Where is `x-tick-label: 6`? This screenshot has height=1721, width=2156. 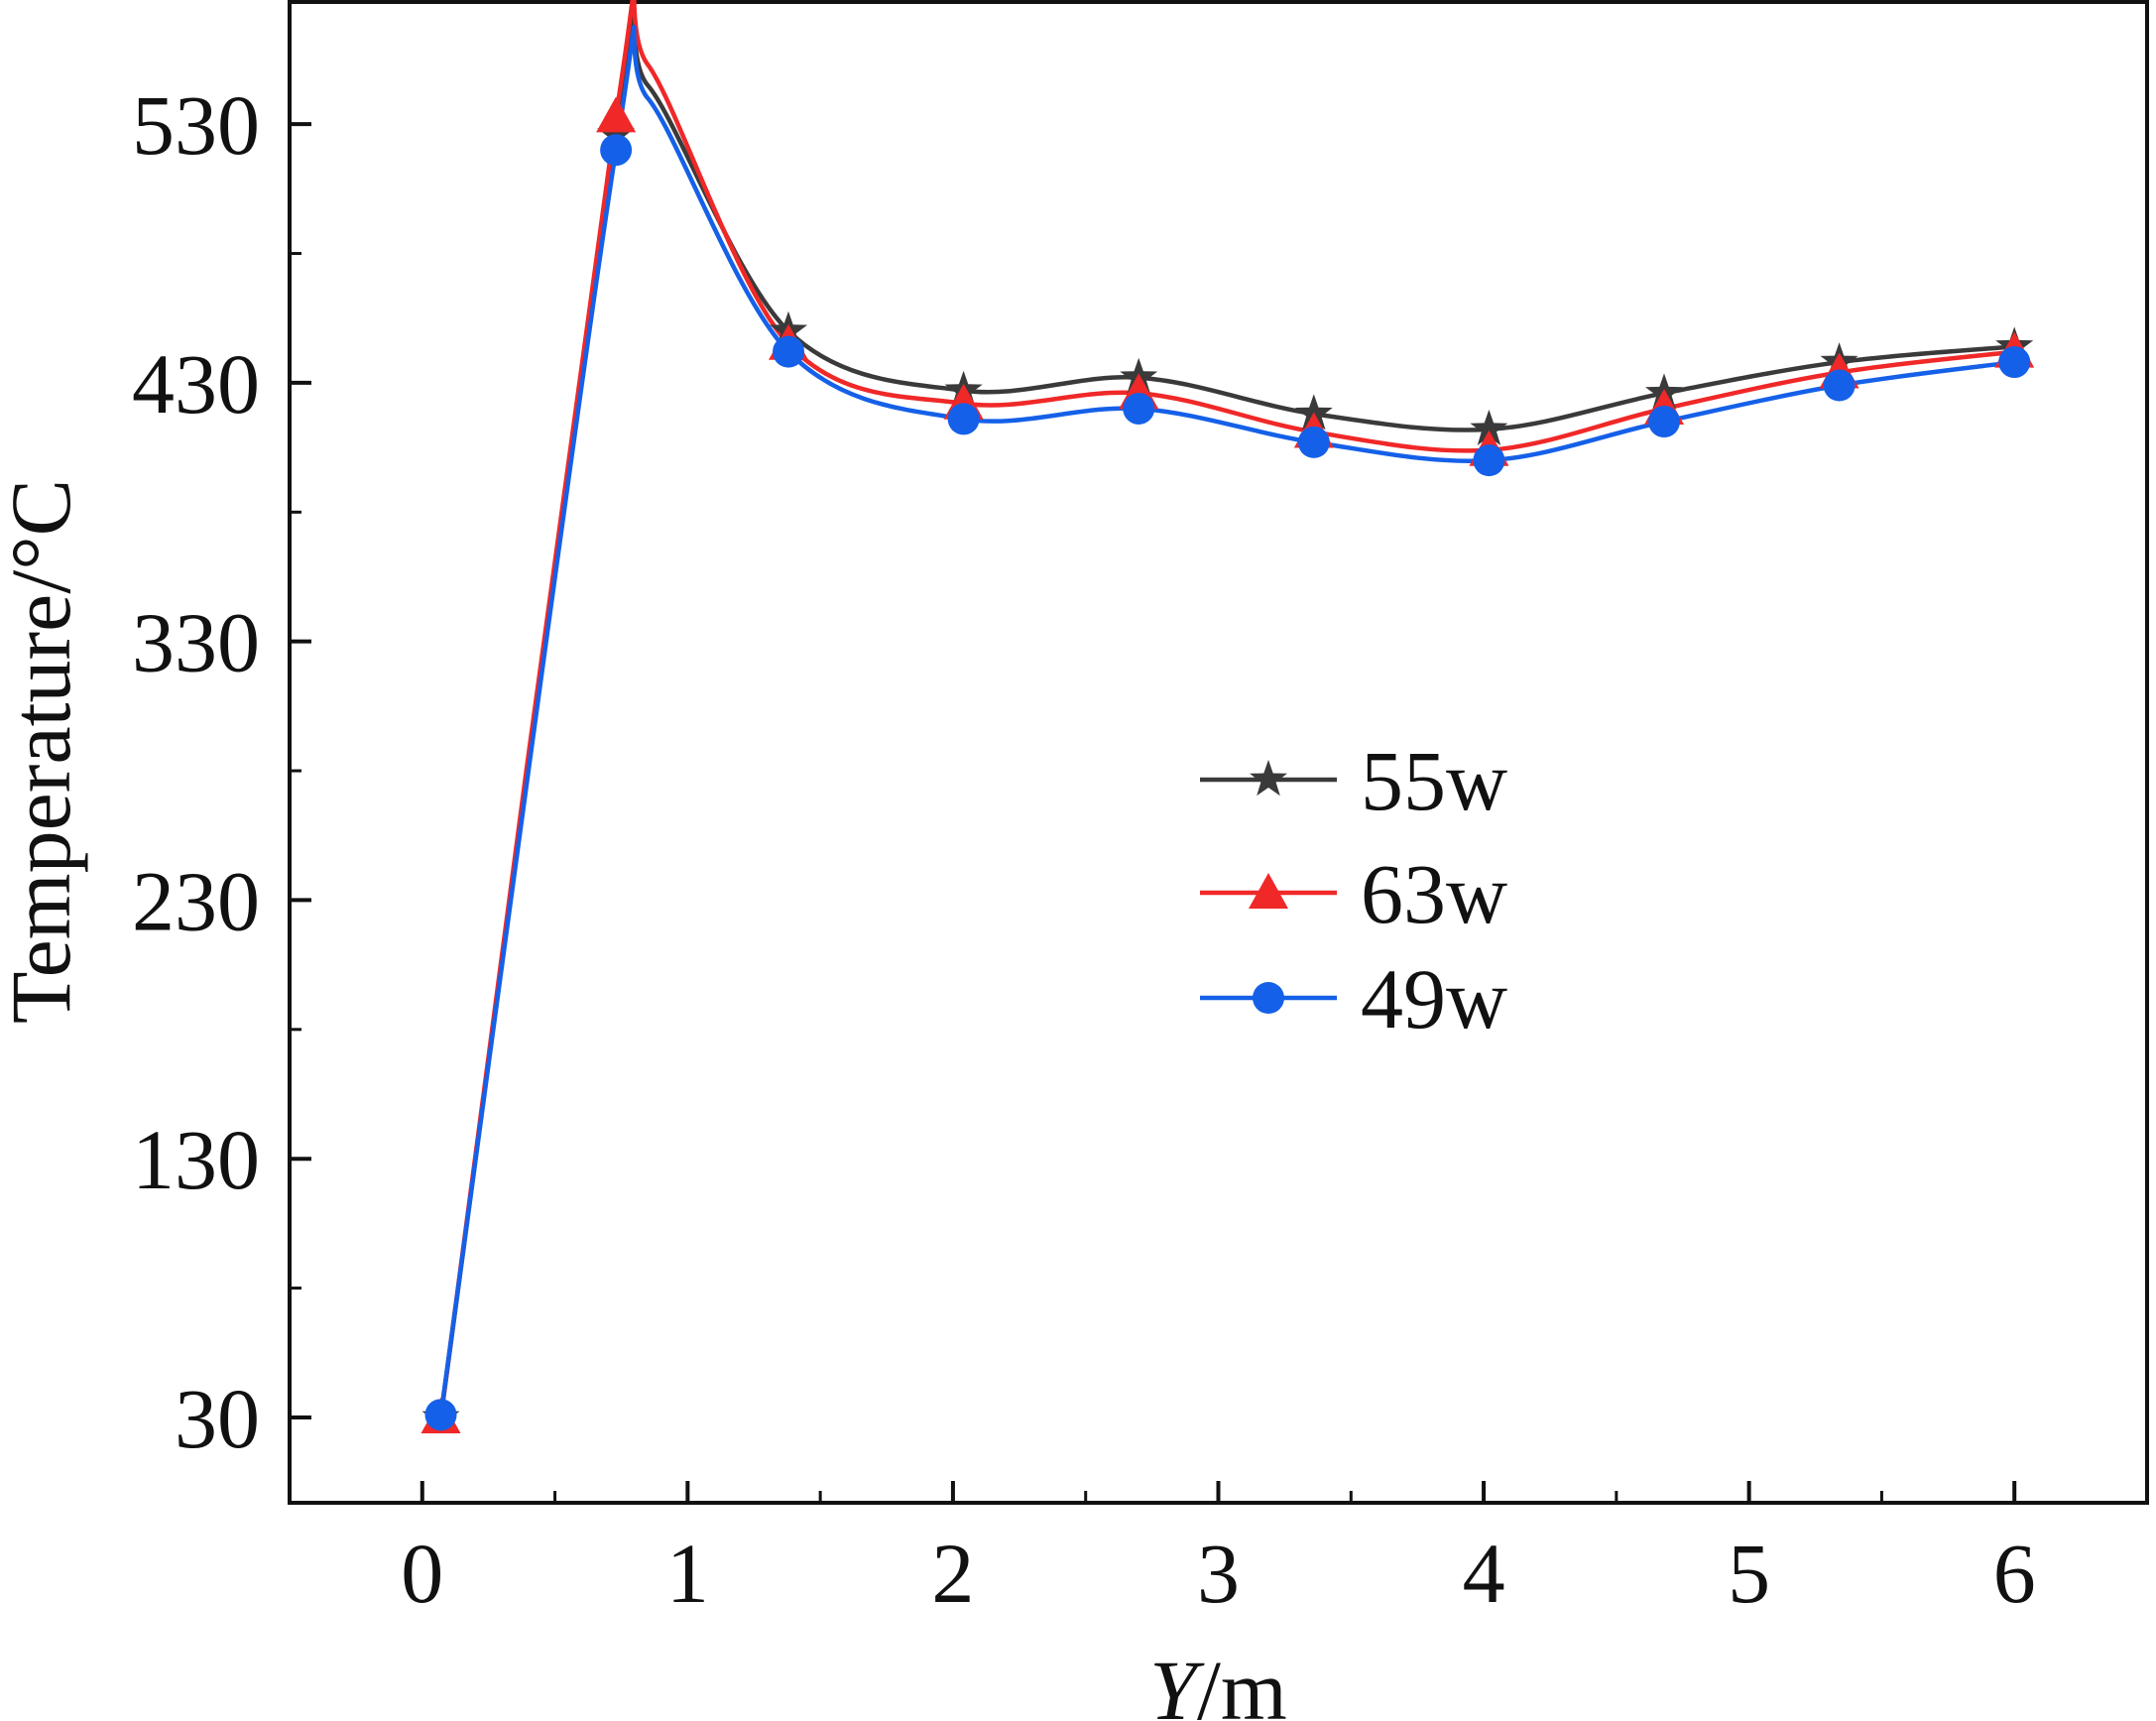
x-tick-label: 6 is located at coordinates (2014, 1574).